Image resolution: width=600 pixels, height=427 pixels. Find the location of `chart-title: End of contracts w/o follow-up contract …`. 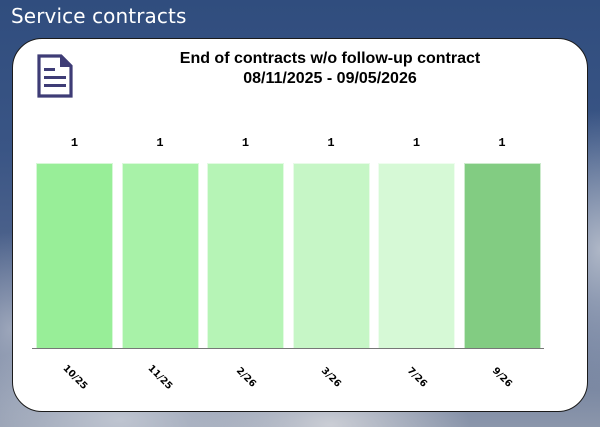

chart-title: End of contracts w/o follow-up contract … is located at coordinates (330, 69).